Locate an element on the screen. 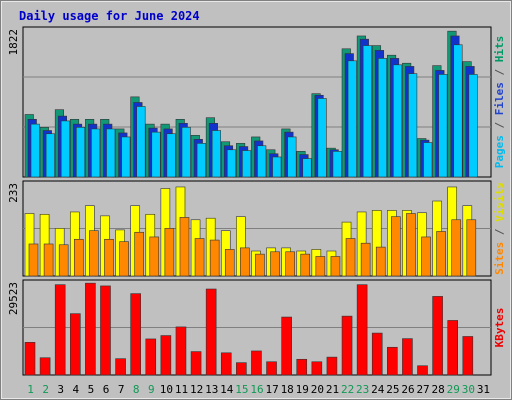 This screenshot has height=400, width=512. day-label: 26 is located at coordinates (407, 389).